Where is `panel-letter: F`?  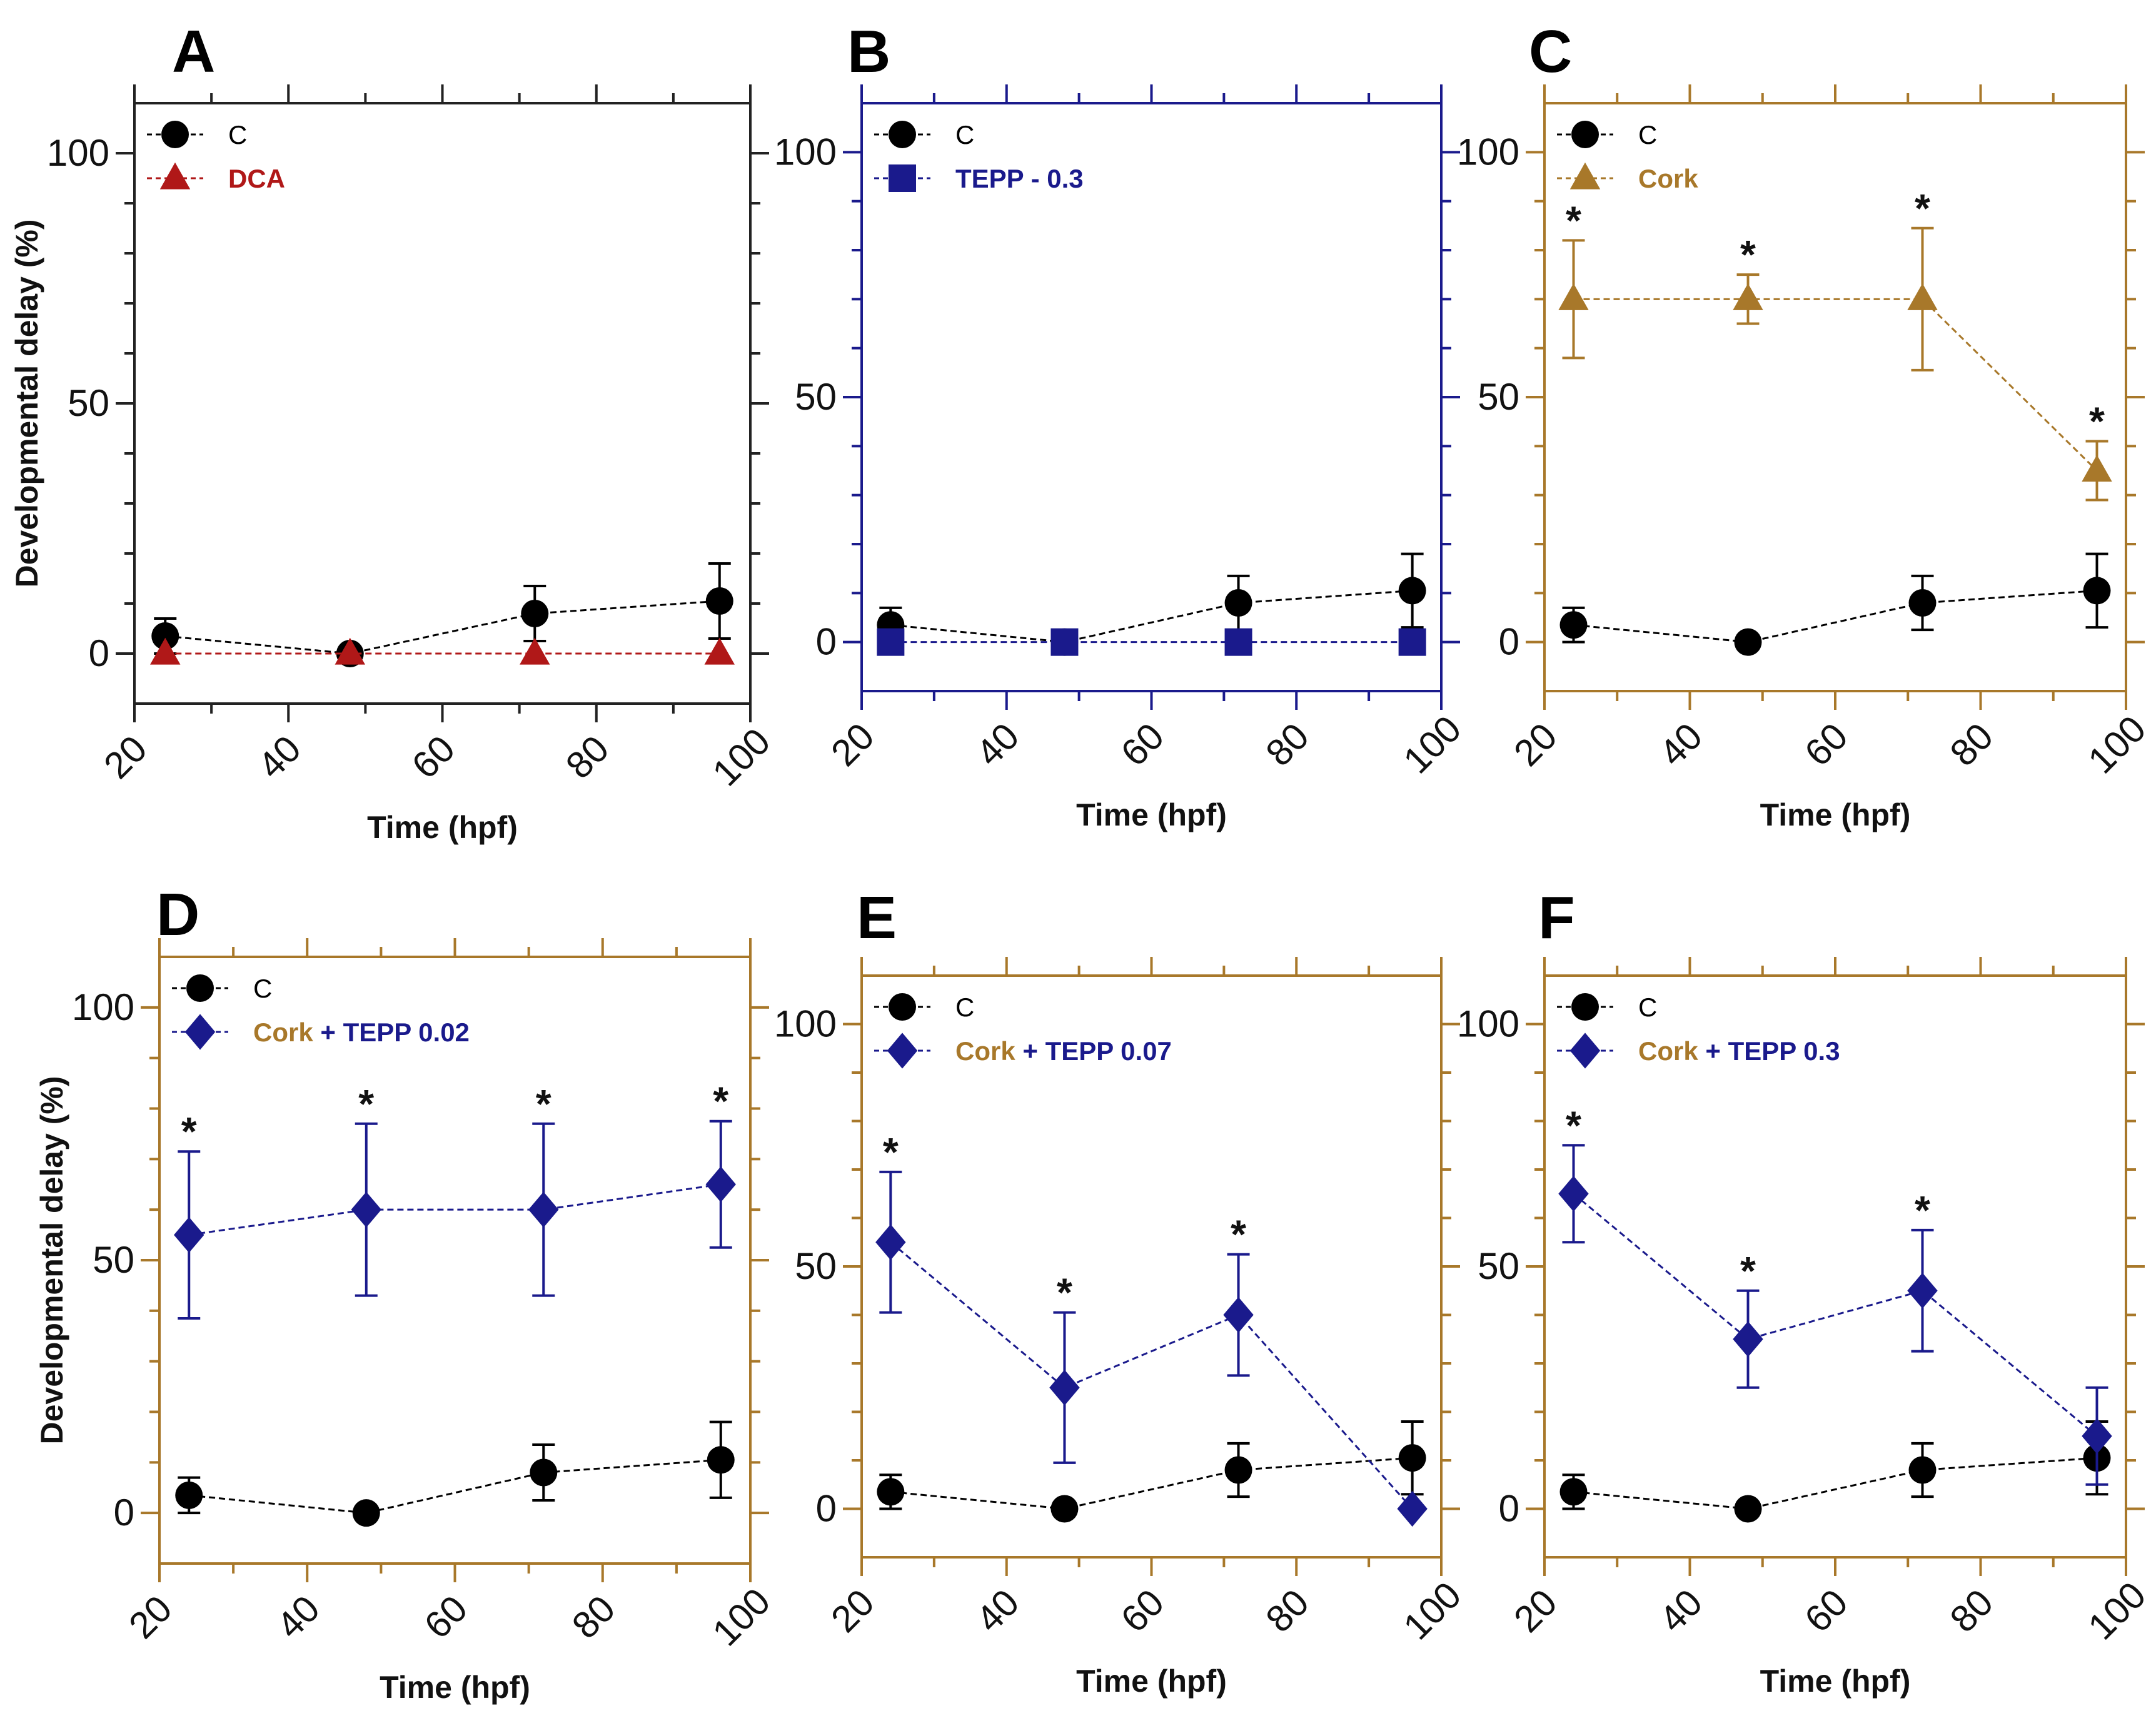
panel-letter: F is located at coordinates (1556, 918).